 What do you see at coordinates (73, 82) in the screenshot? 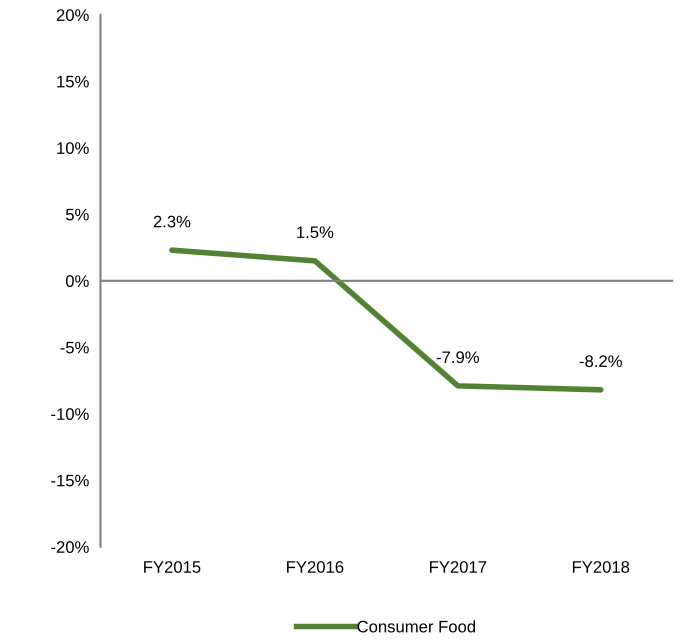
I see `y-tick-label: 15%` at bounding box center [73, 82].